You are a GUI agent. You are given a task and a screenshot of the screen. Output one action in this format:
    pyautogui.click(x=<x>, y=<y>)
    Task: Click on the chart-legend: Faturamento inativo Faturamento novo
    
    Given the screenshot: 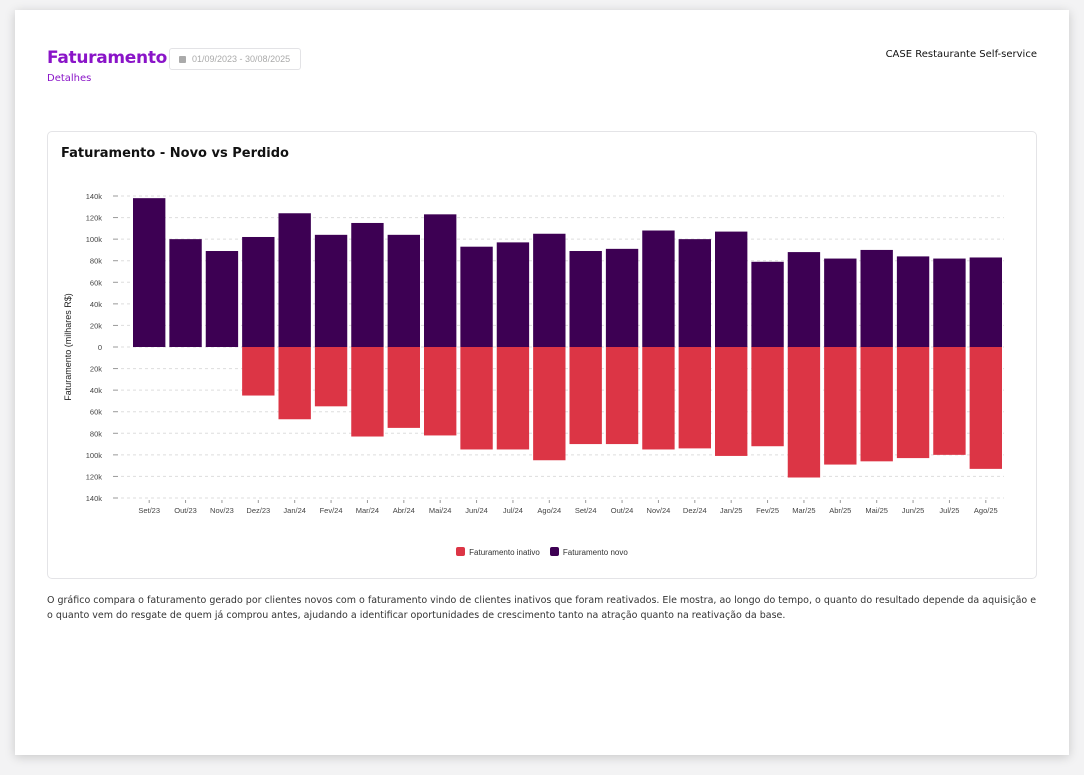 What is the action you would take?
    pyautogui.click(x=542, y=552)
    